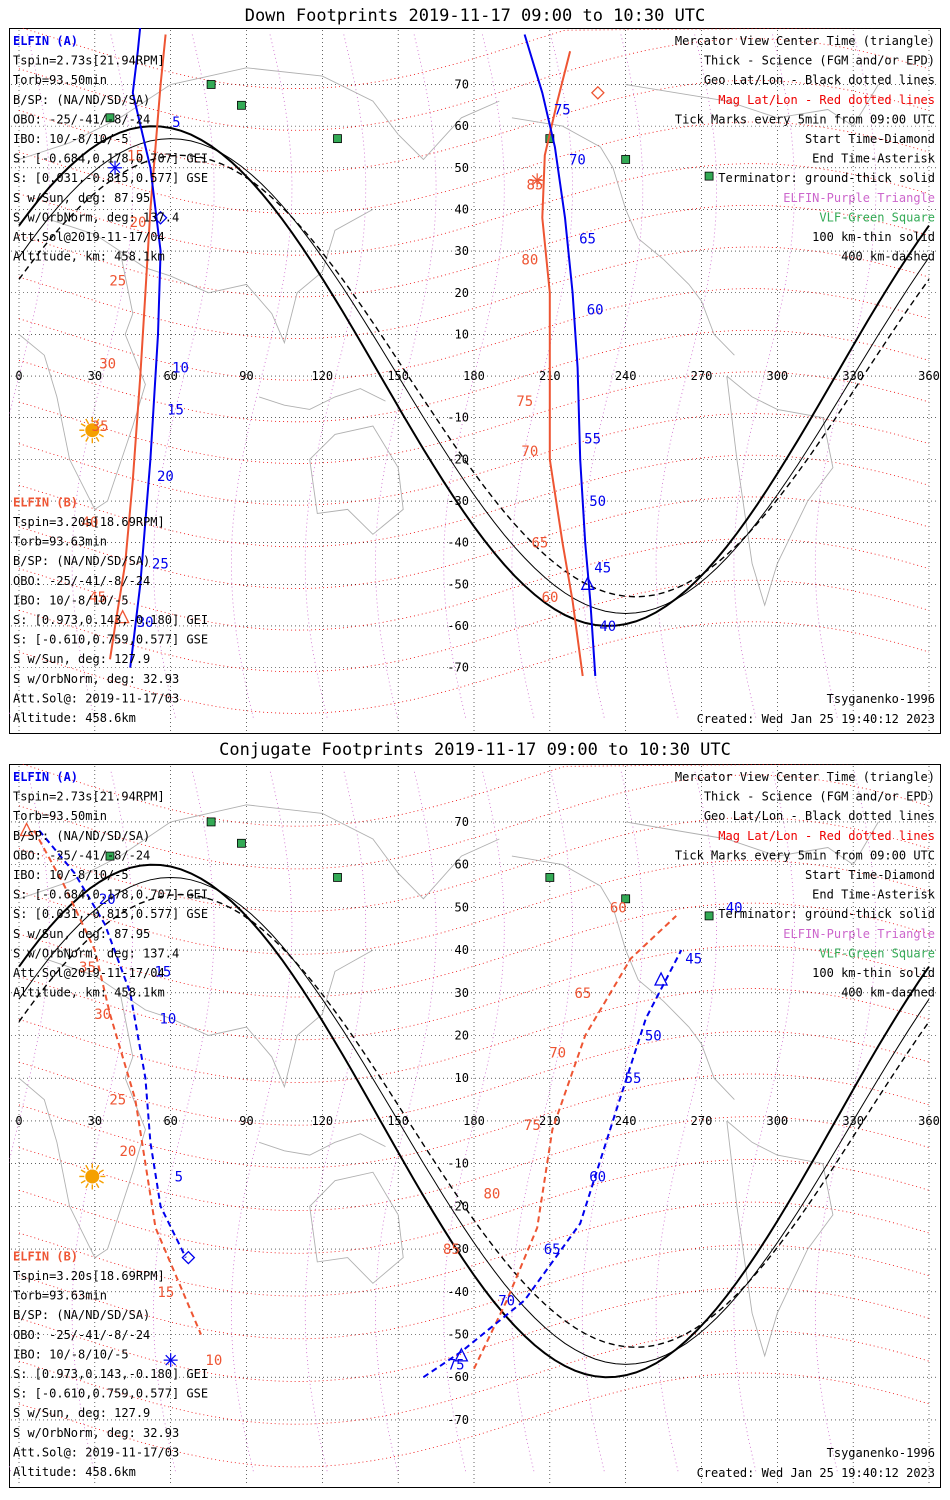  What do you see at coordinates (97, 598) in the screenshot?
I see `elfin-b-time-tick: 45` at bounding box center [97, 598].